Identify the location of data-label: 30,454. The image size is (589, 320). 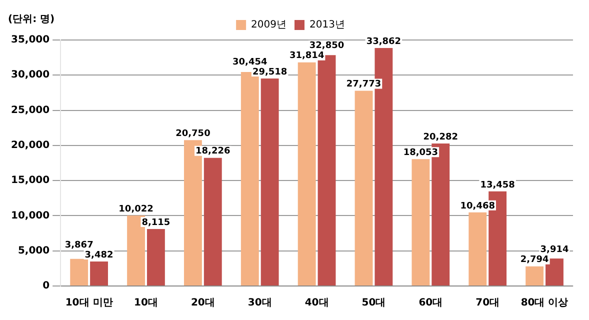
(250, 62).